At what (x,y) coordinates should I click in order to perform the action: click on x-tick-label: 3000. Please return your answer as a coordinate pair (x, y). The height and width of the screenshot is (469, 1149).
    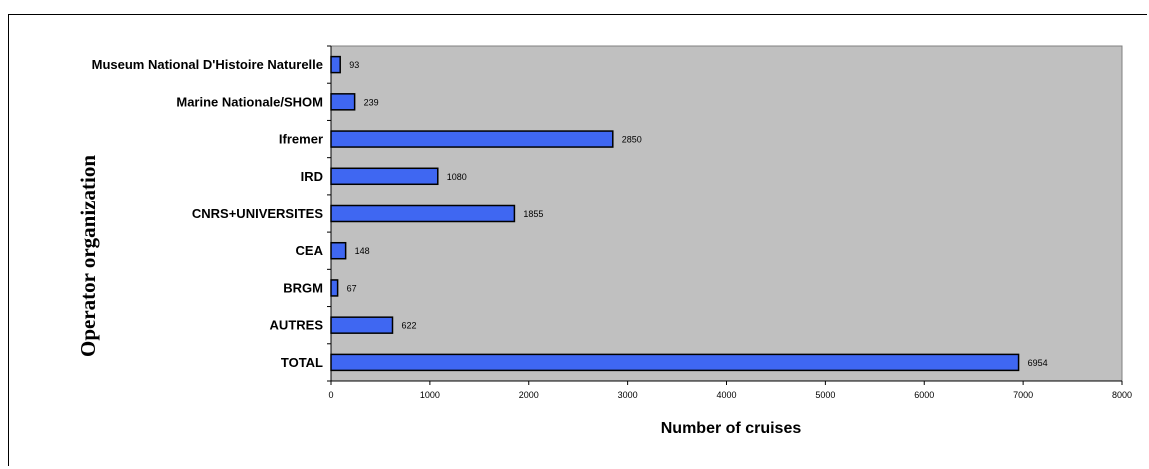
    Looking at the image, I should click on (628, 395).